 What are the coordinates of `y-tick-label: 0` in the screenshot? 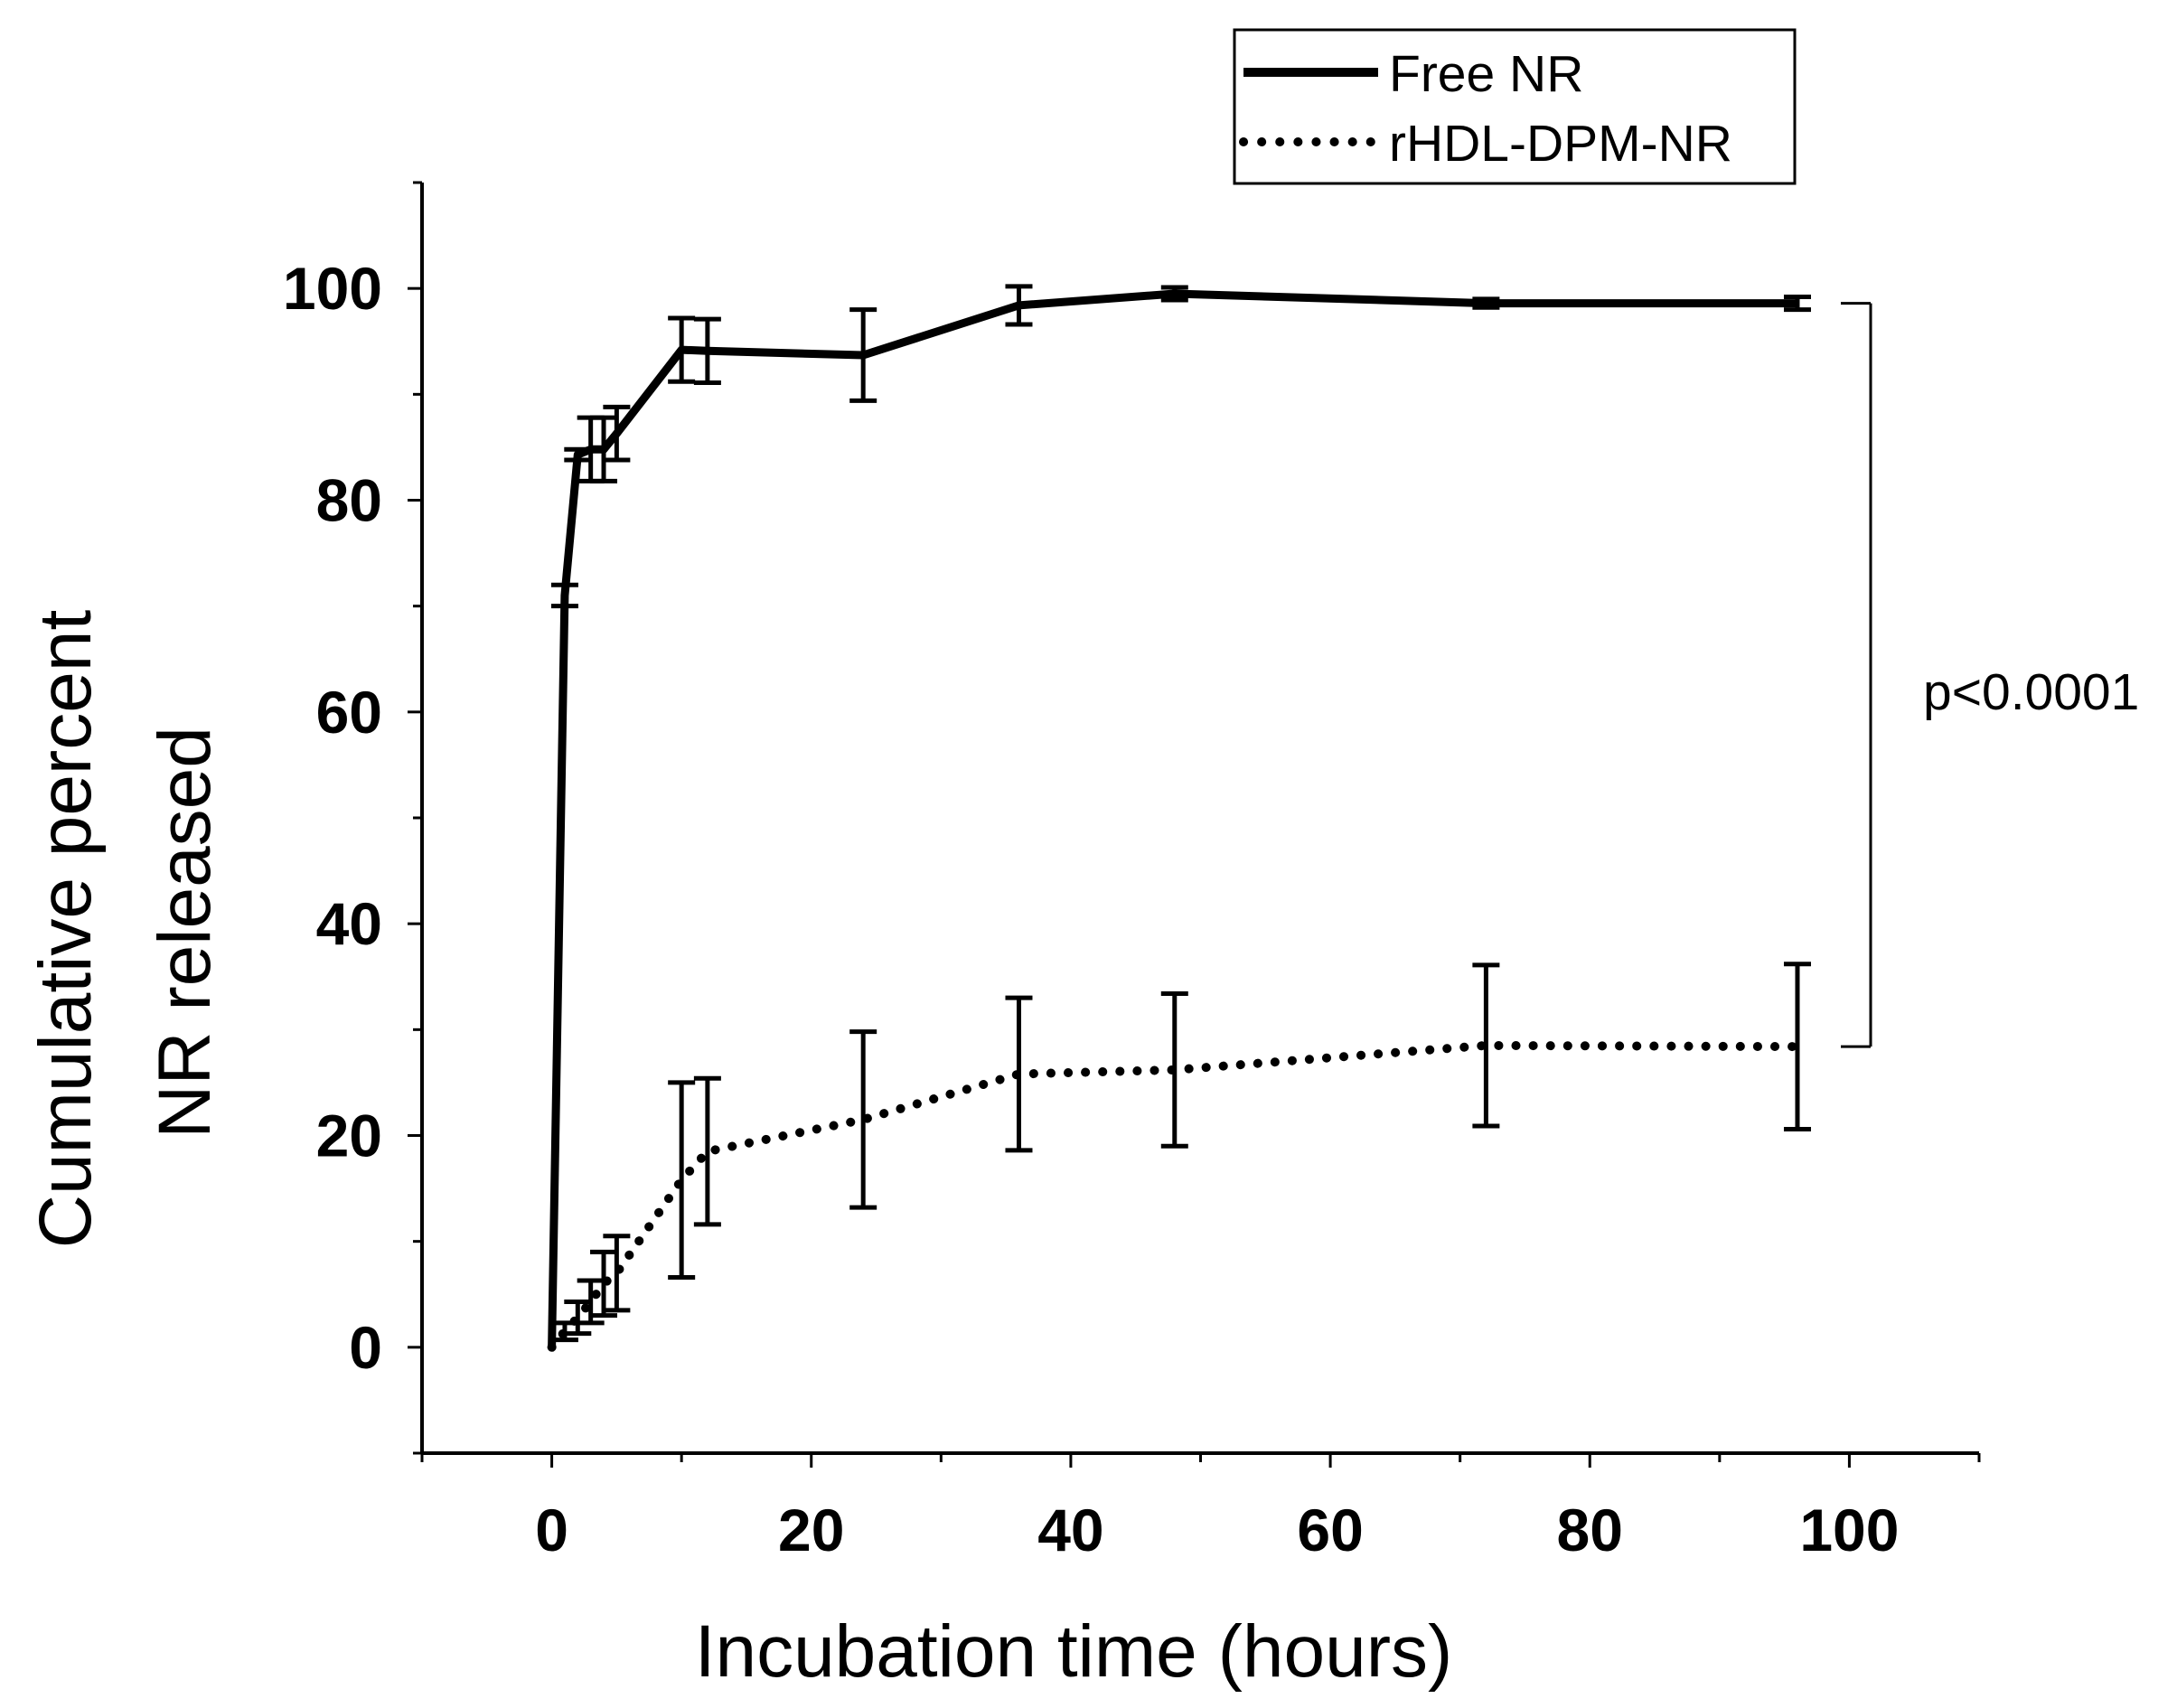 It's located at (365, 1347).